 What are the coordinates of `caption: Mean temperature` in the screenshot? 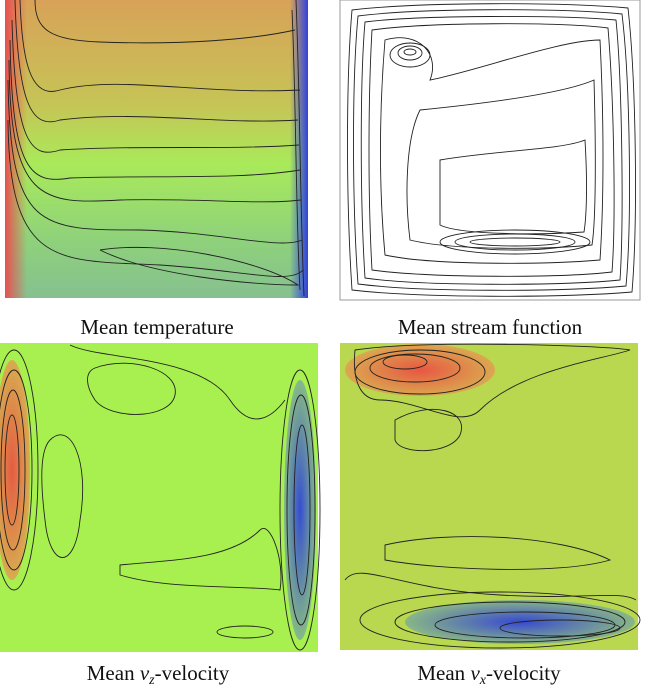 It's located at (156, 327).